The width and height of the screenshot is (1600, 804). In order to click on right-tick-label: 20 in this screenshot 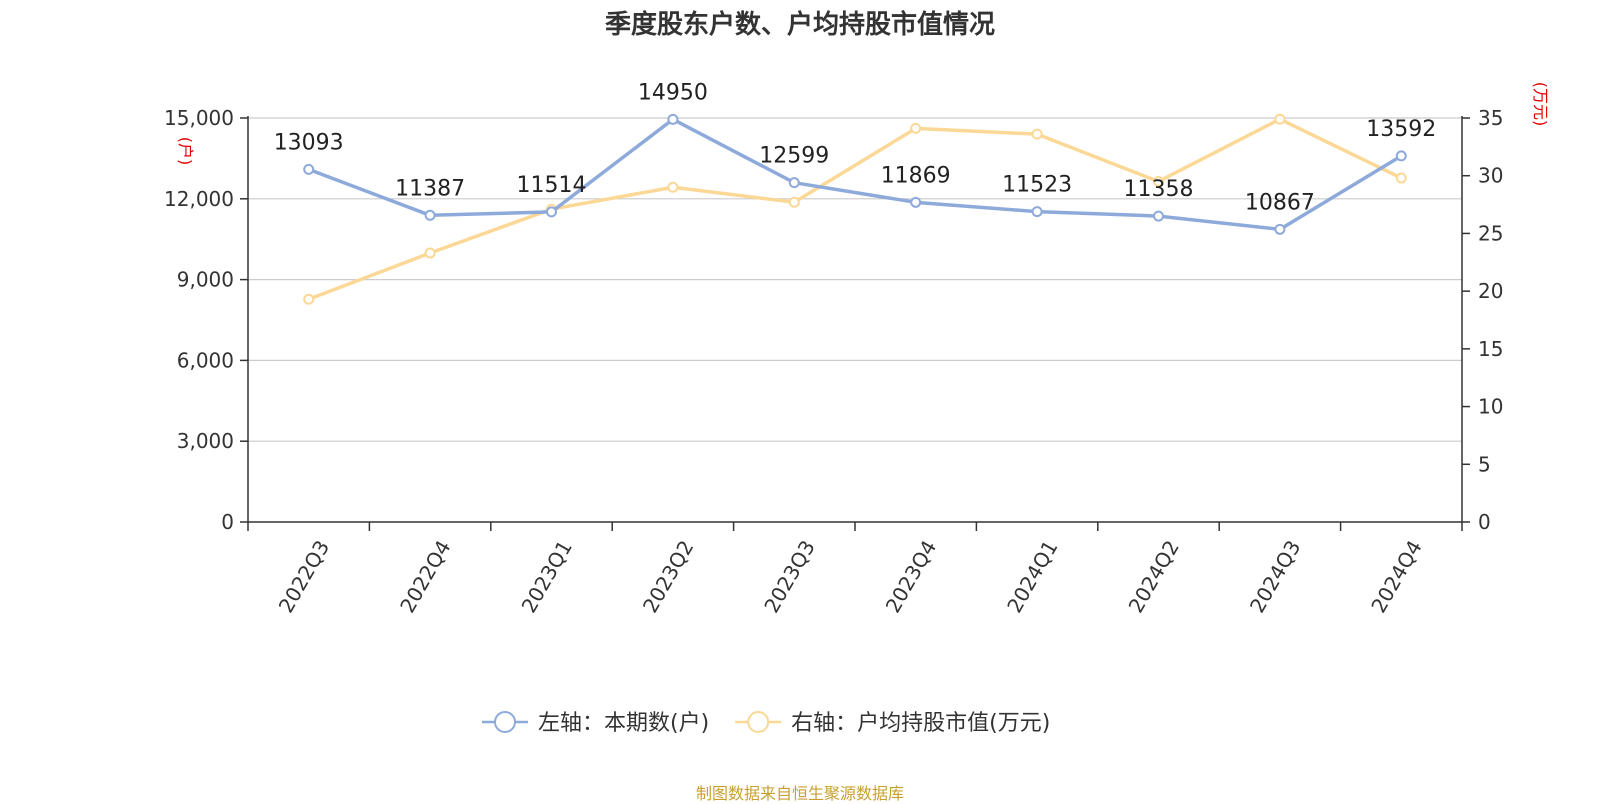, I will do `click(1490, 291)`.